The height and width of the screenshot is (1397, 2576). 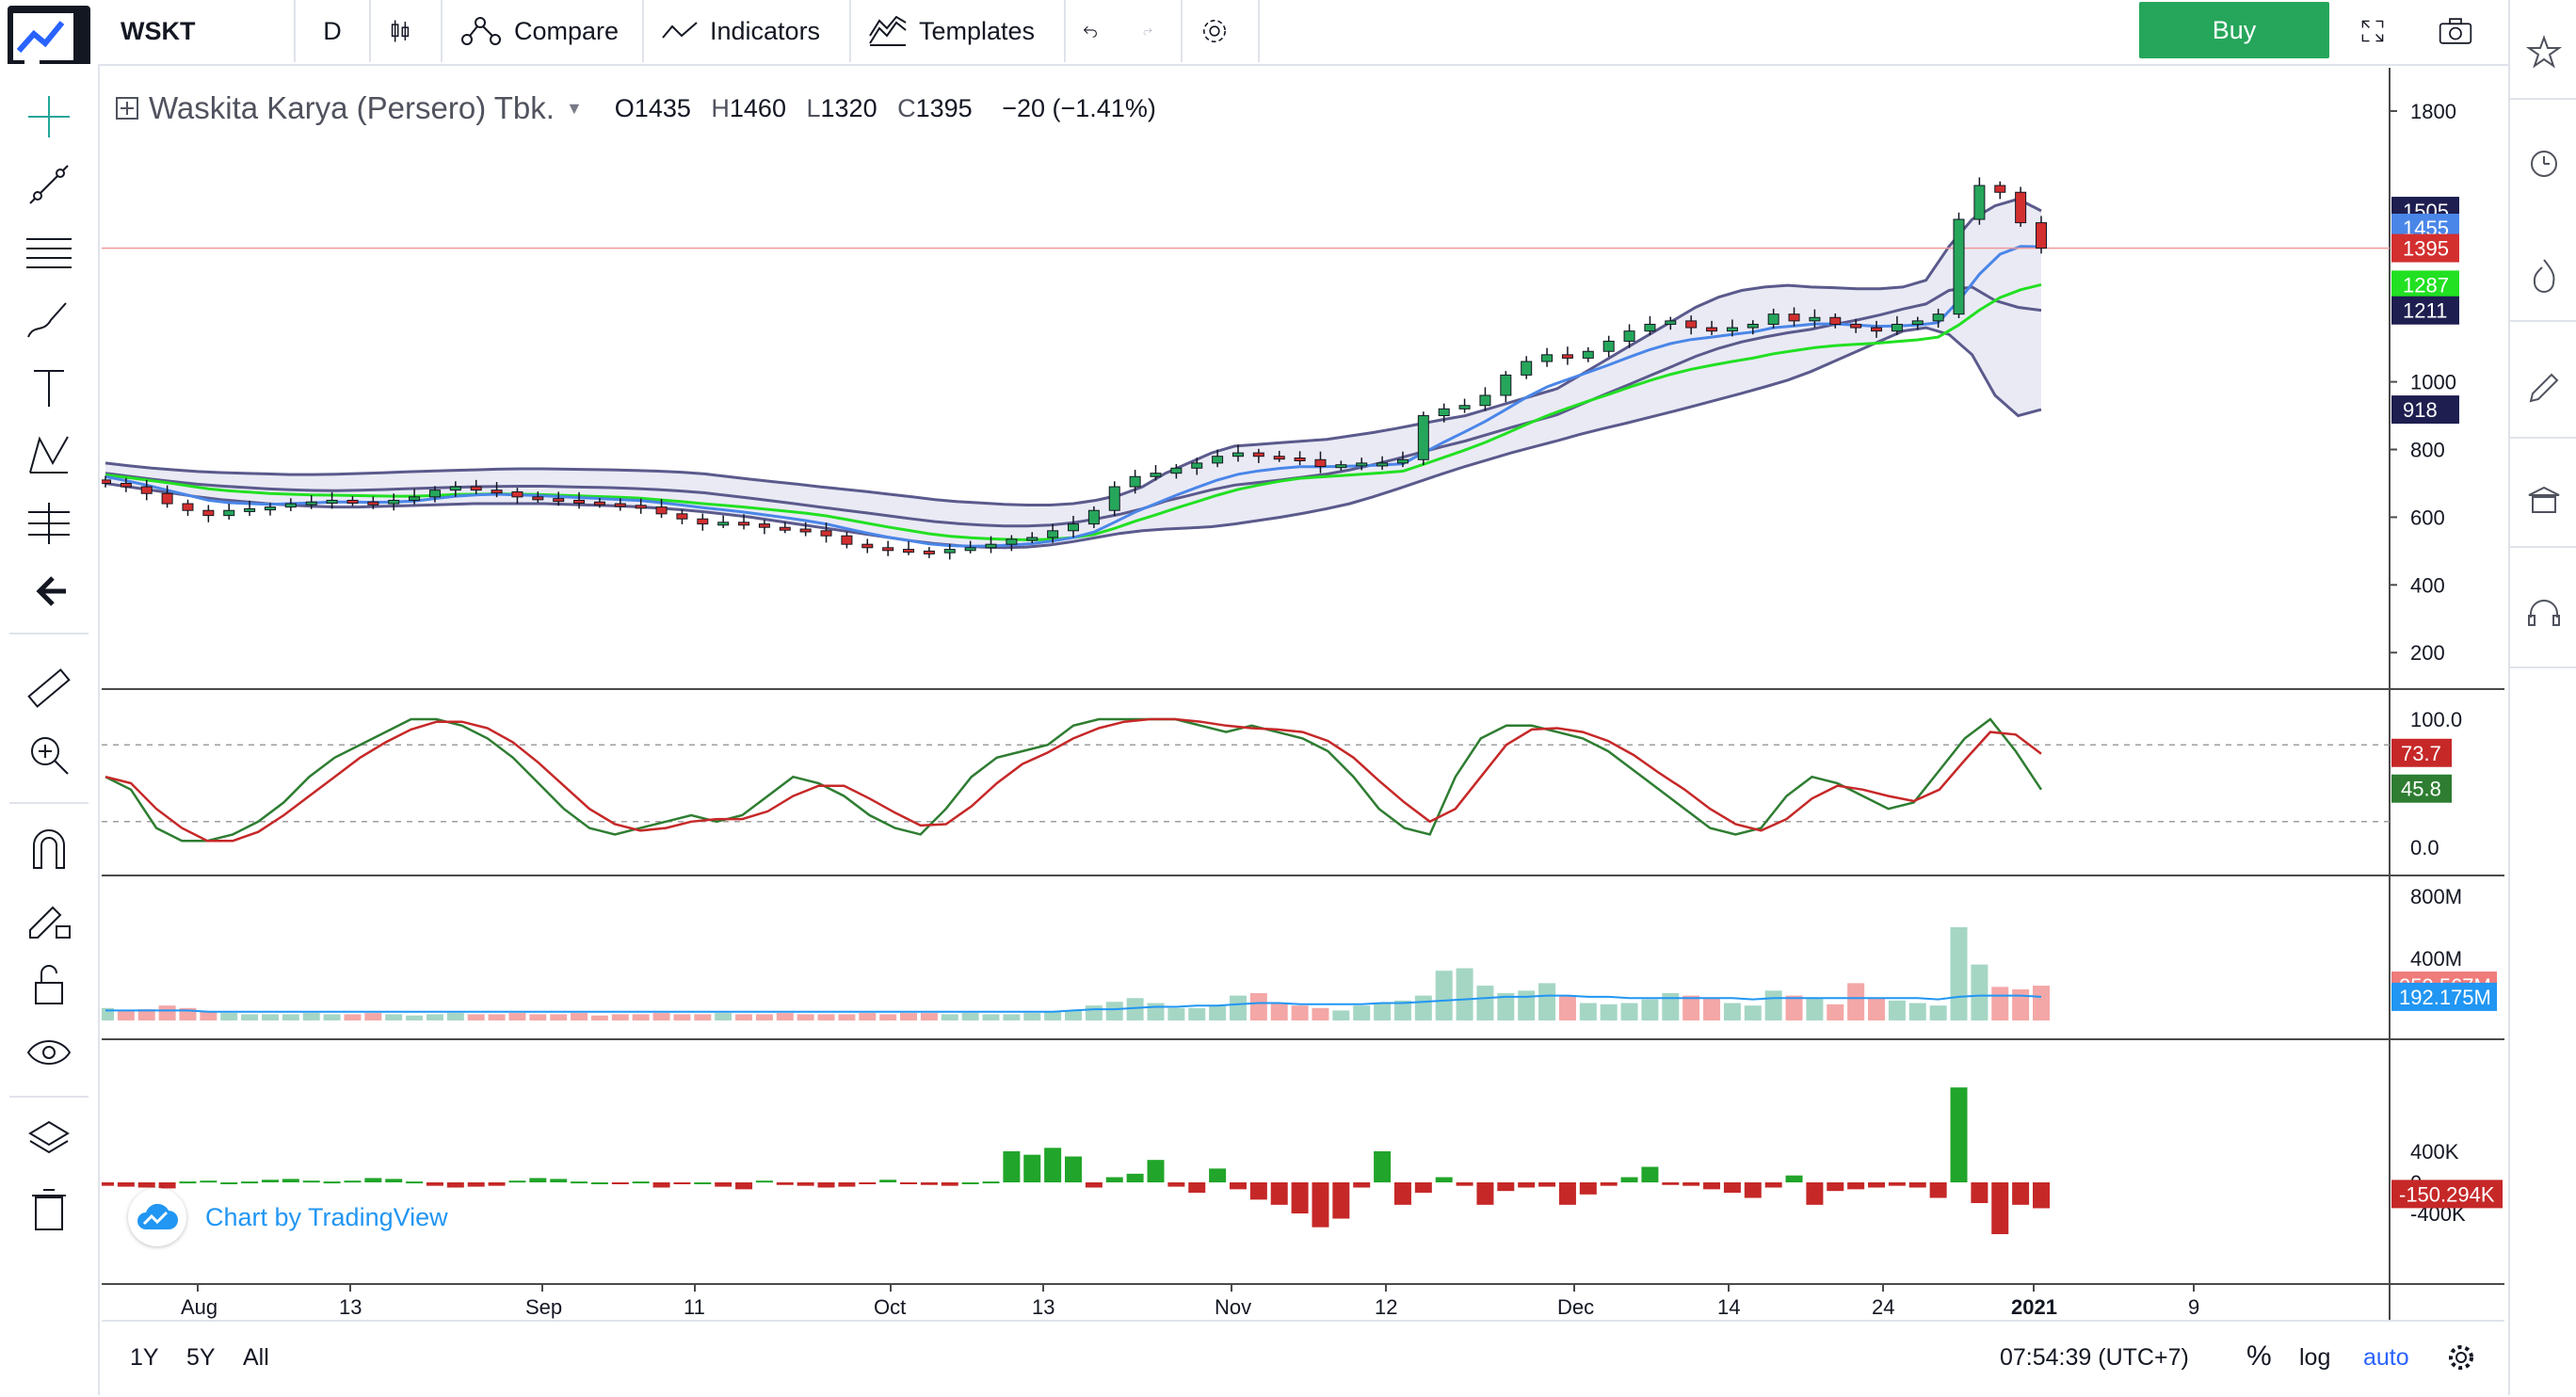 I want to click on osc-tag-label: -150.294K, so click(x=2447, y=1194).